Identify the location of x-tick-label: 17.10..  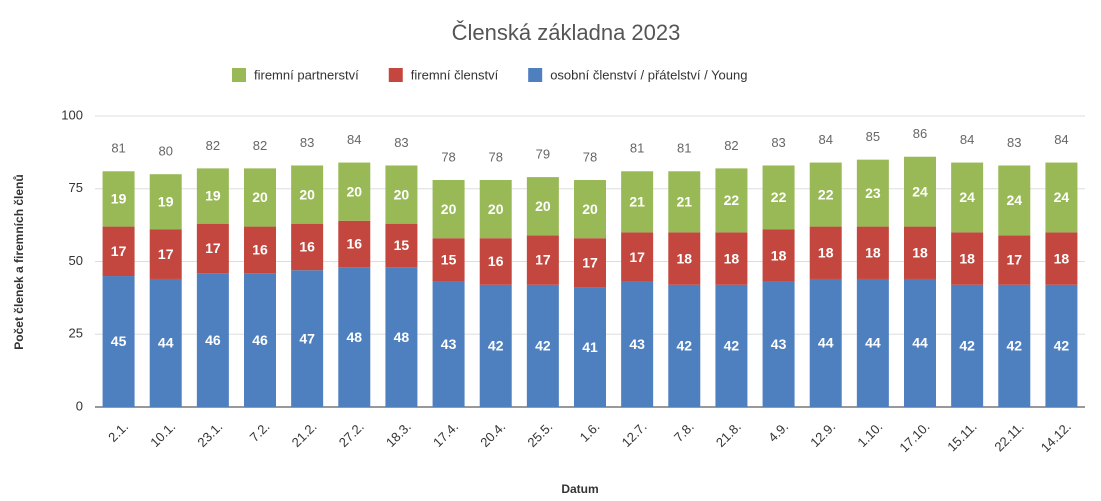
(914, 437).